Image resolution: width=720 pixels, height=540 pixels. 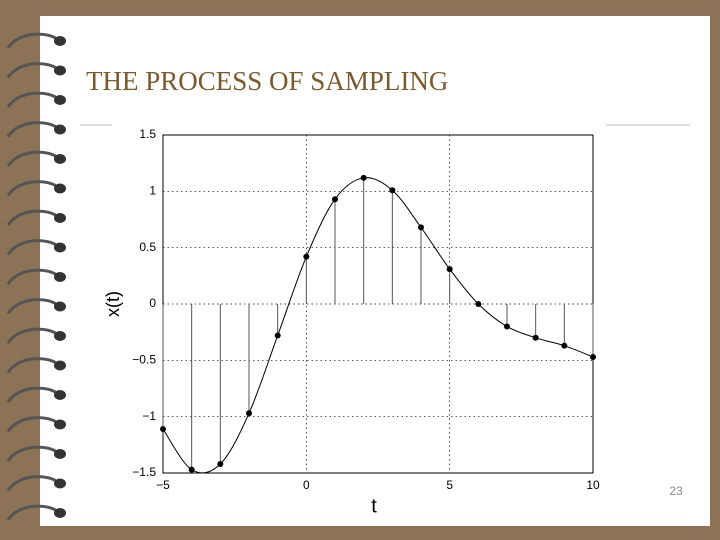 What do you see at coordinates (36, 276) in the screenshot?
I see `binding-rings` at bounding box center [36, 276].